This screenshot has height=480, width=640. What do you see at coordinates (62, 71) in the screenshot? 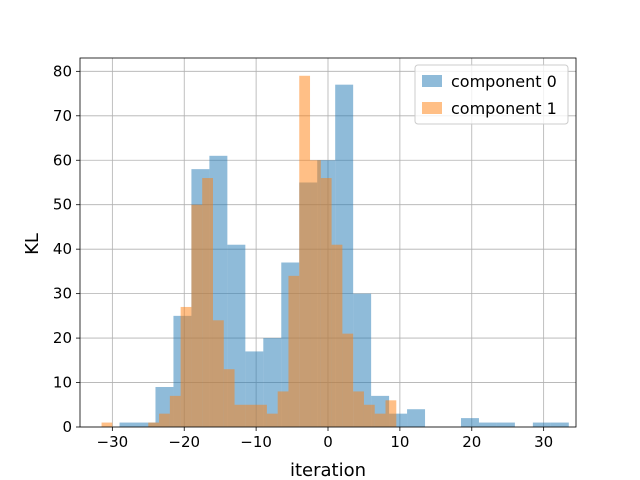
I see `y-tick-label: 80` at bounding box center [62, 71].